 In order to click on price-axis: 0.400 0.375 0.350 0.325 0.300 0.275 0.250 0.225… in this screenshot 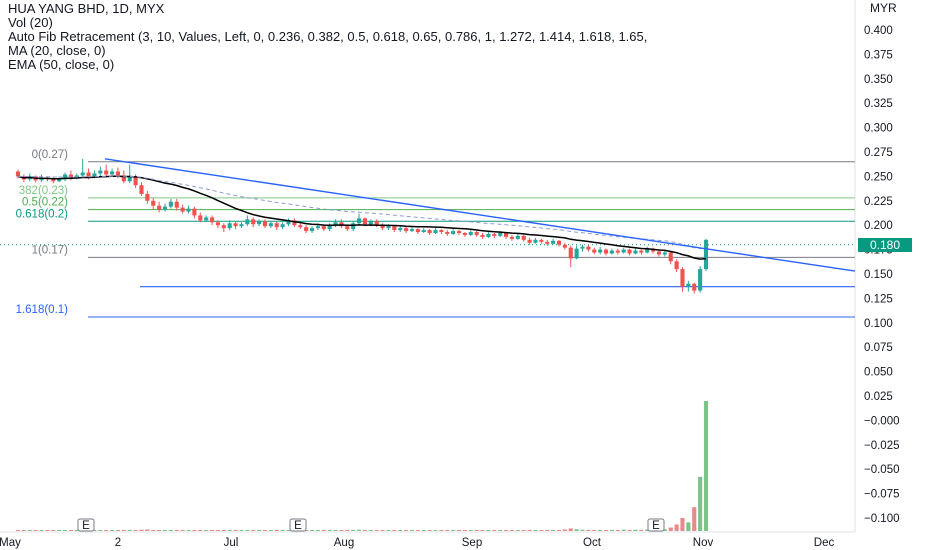, I will do `click(882, 275)`.